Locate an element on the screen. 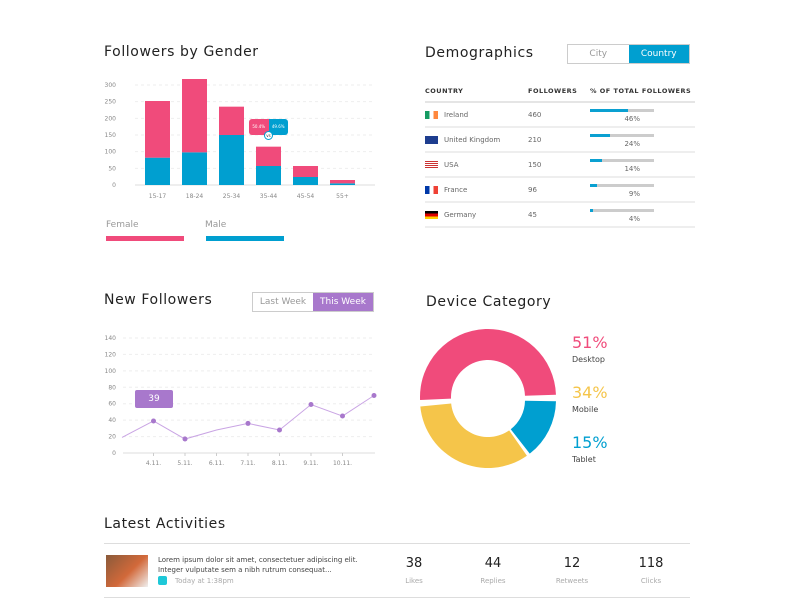 The image size is (800, 600). demographics-toggle: City Country is located at coordinates (628, 54).